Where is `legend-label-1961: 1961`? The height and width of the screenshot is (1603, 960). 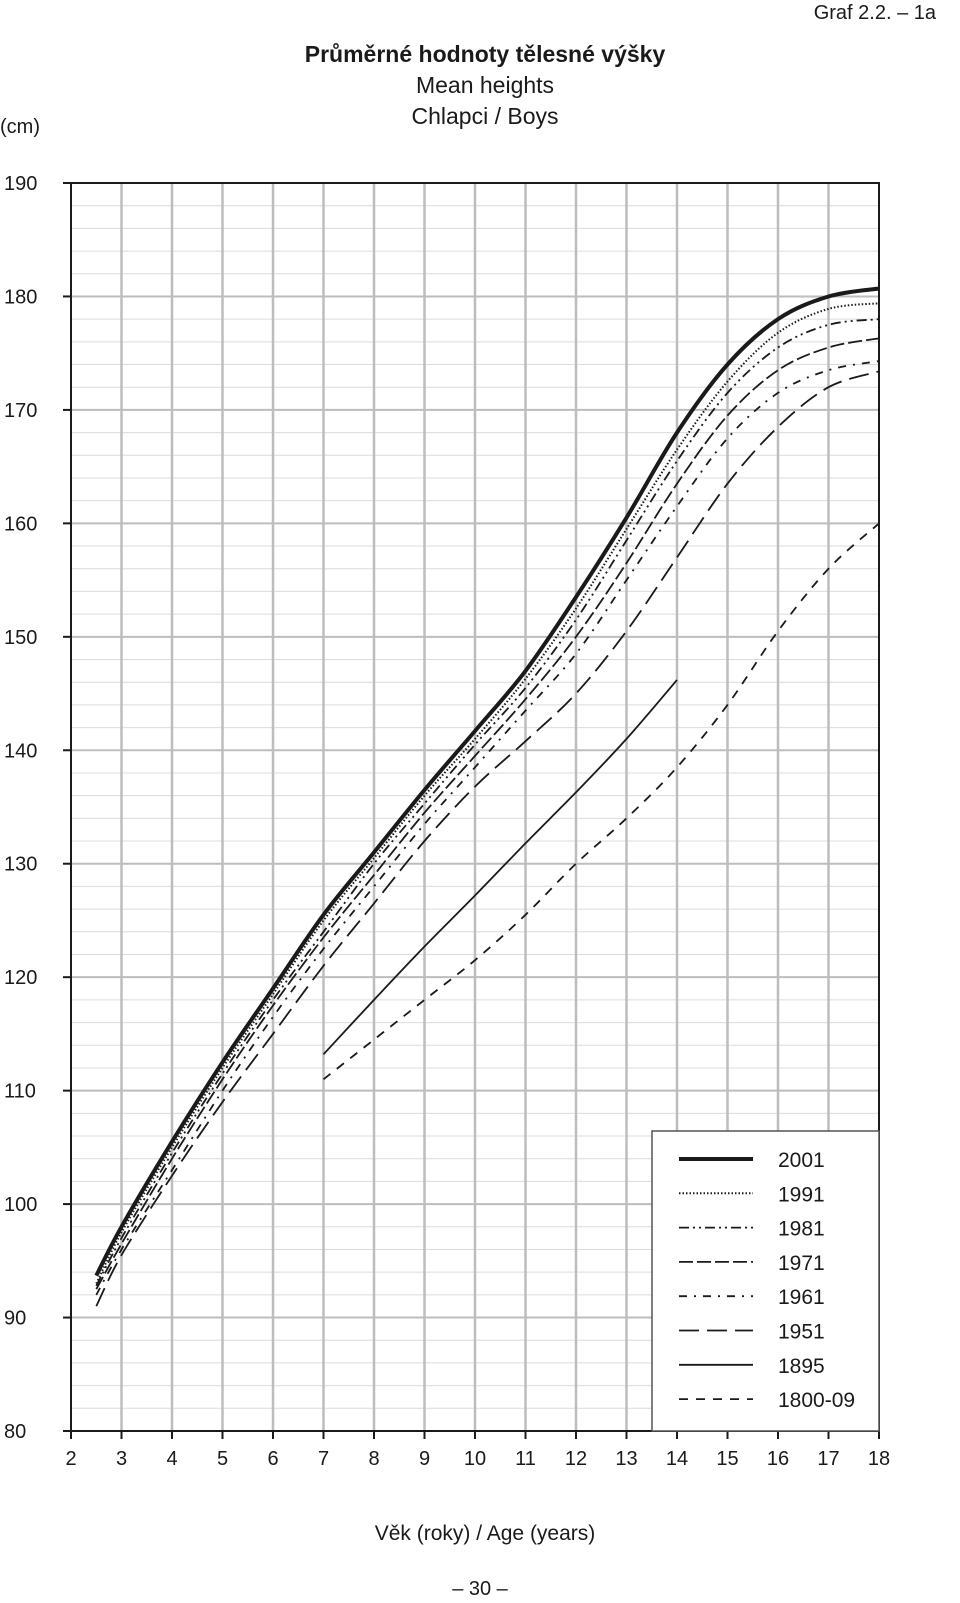 legend-label-1961: 1961 is located at coordinates (801, 1297).